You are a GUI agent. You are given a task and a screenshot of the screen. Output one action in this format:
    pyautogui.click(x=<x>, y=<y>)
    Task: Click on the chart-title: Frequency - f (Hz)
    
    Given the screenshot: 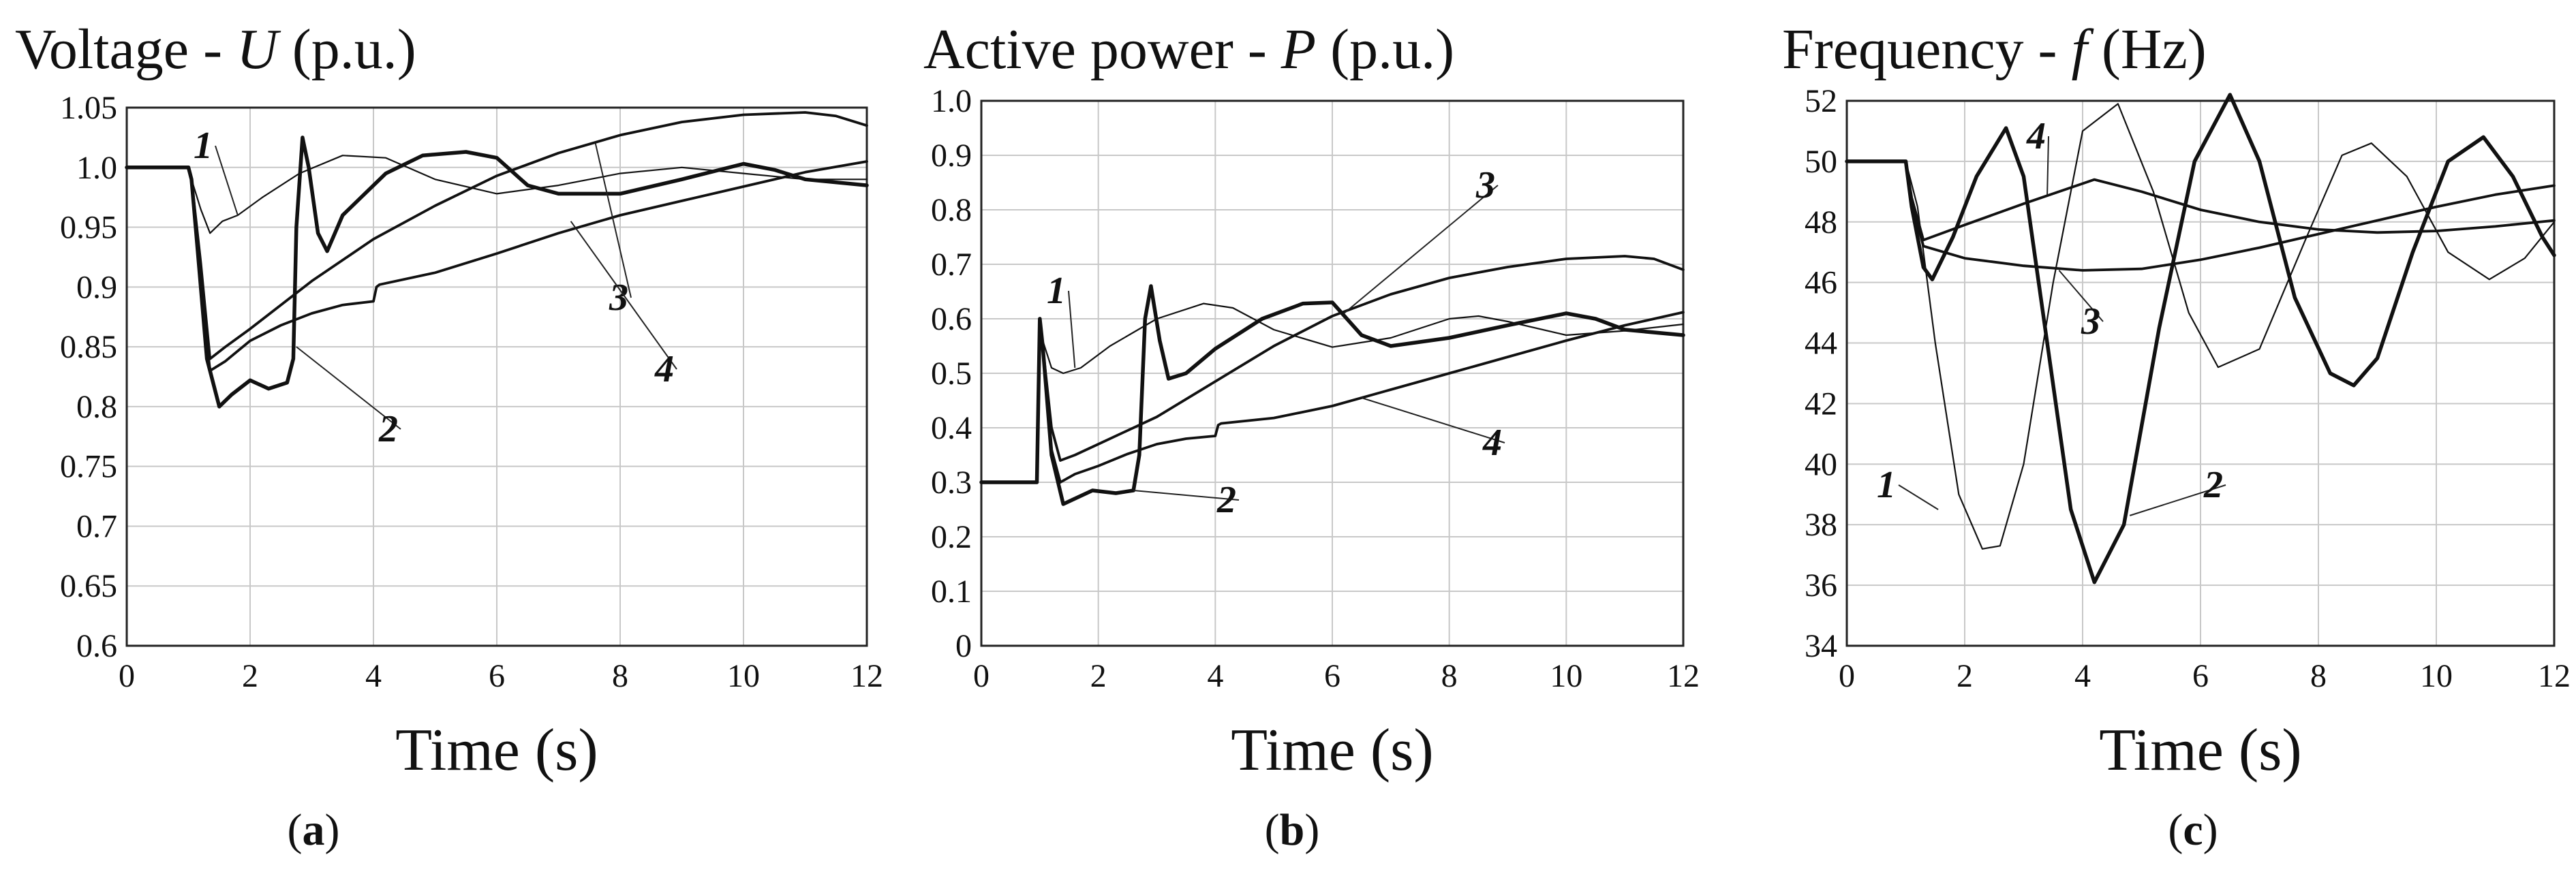 What is the action you would take?
    pyautogui.click(x=1995, y=49)
    